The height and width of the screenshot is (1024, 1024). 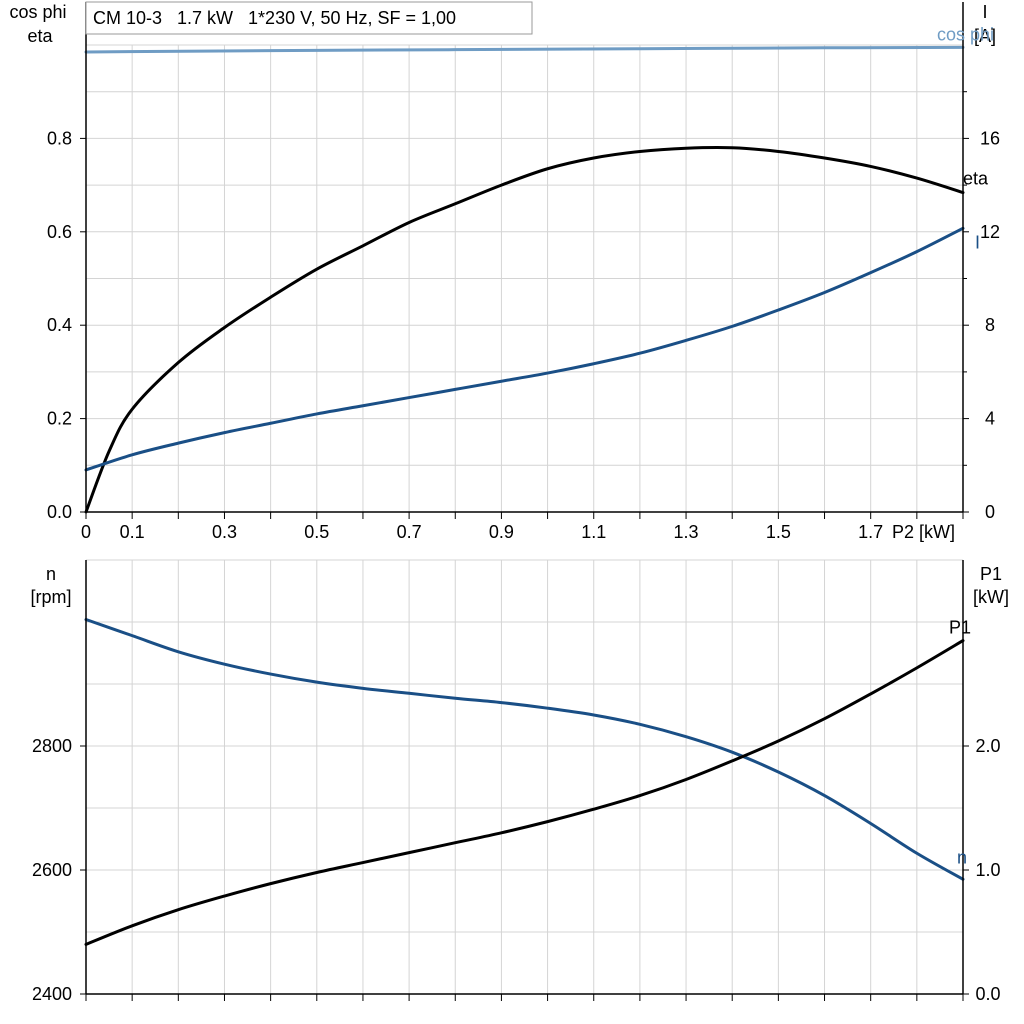 What do you see at coordinates (960, 628) in the screenshot?
I see `p1-series-label: P1` at bounding box center [960, 628].